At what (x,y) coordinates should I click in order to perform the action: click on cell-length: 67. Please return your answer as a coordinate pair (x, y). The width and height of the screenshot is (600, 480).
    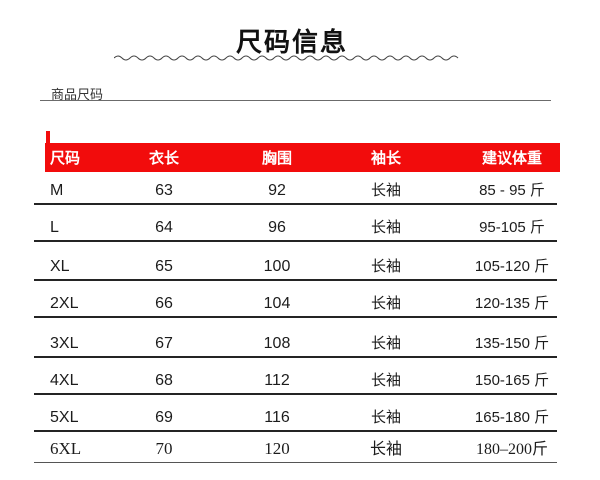
    Looking at the image, I should click on (164, 343).